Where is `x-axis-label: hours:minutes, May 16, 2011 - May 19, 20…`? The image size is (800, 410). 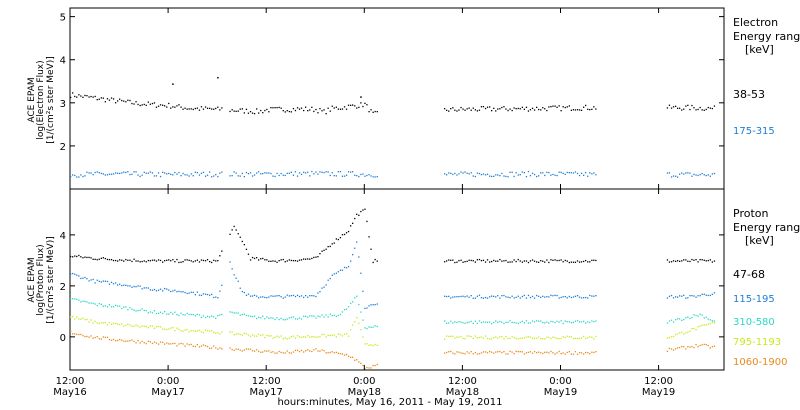
x-axis-label: hours:minutes, May 16, 2011 - May 19, 20… is located at coordinates (389, 402).